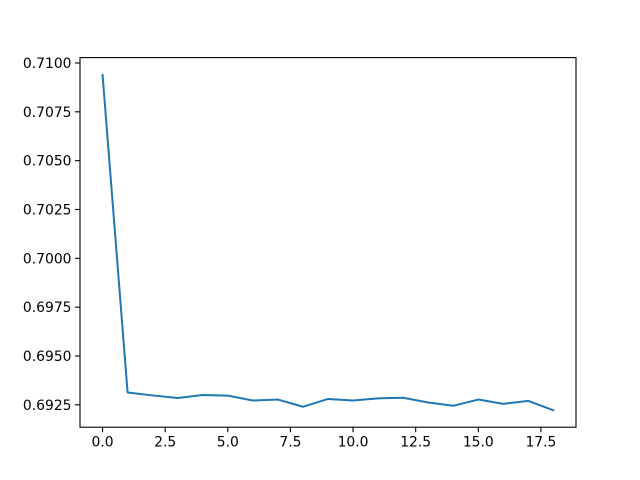  Describe the element at coordinates (47, 406) in the screenshot. I see `y-tick-label: 0.6925` at that location.